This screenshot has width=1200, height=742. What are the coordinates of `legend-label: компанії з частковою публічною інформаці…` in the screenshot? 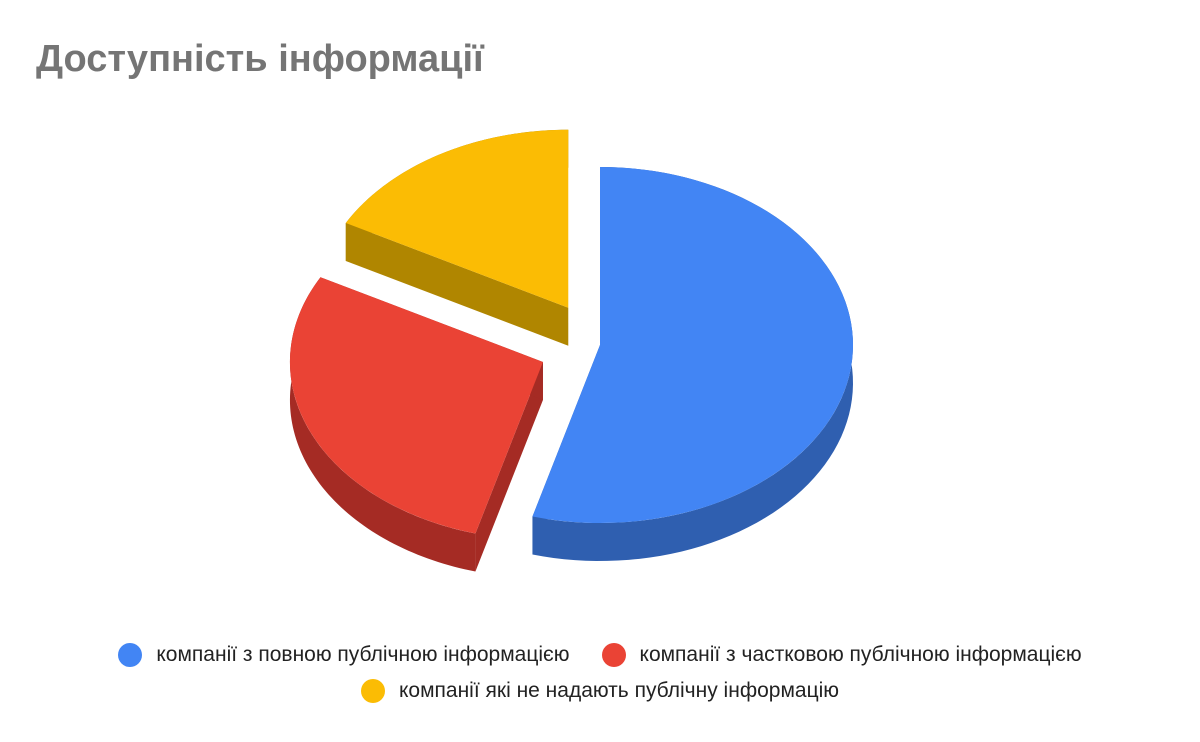 It's located at (860, 654).